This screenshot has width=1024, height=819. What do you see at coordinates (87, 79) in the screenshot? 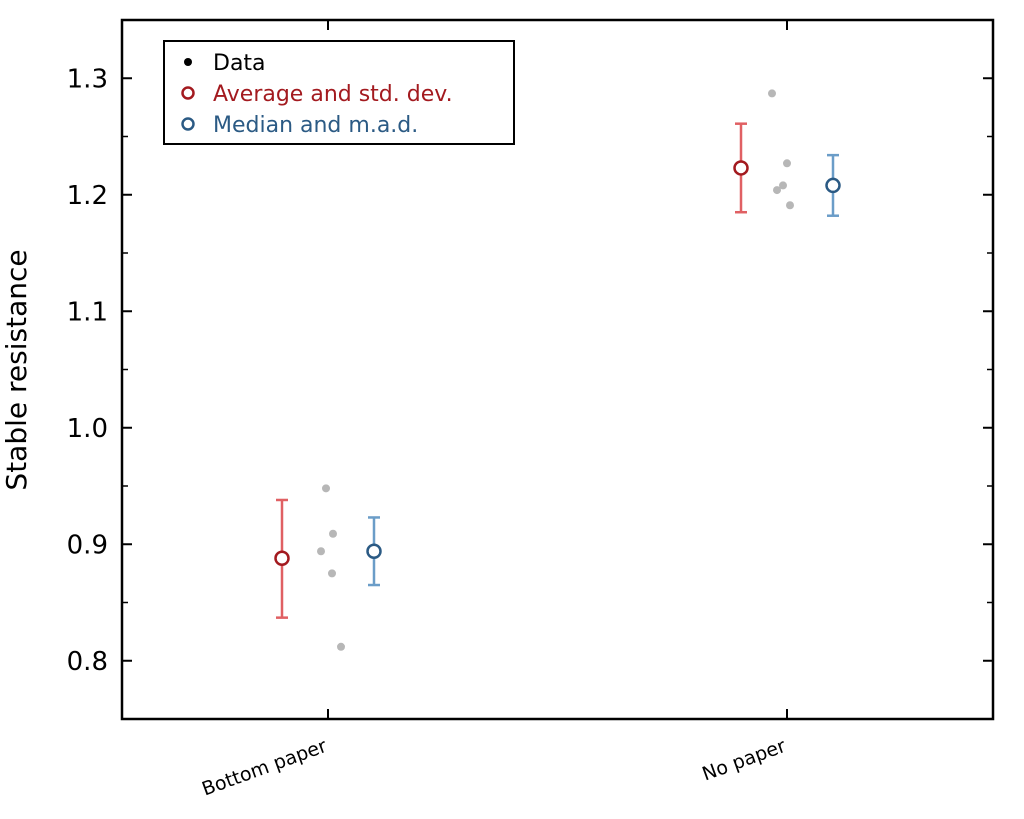
I see `y-tick-label: 1.3` at bounding box center [87, 79].